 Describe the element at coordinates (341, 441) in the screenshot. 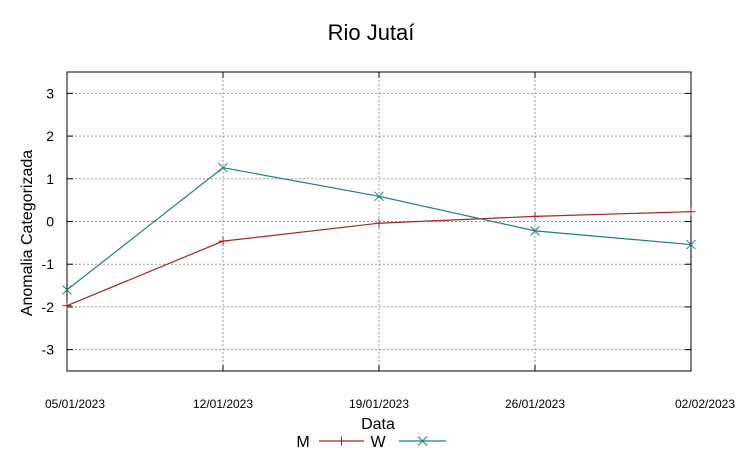

I see `legend-marker-M` at that location.